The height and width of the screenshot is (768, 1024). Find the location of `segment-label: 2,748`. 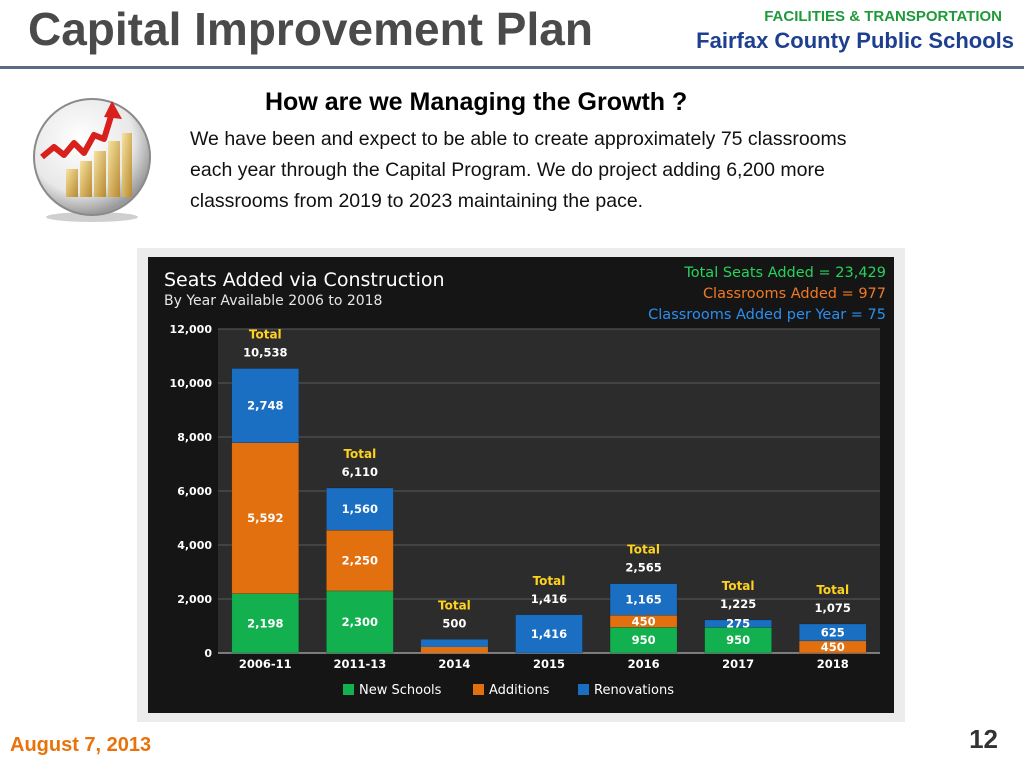

segment-label: 2,748 is located at coordinates (265, 406).